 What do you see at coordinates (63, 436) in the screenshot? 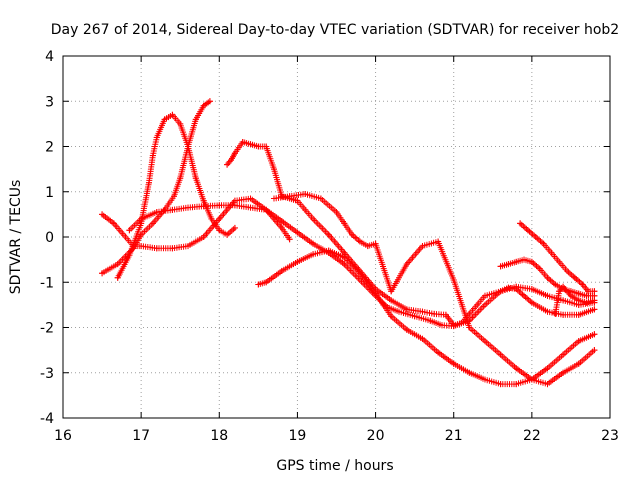
I see `x-tick-label: 16` at bounding box center [63, 436].